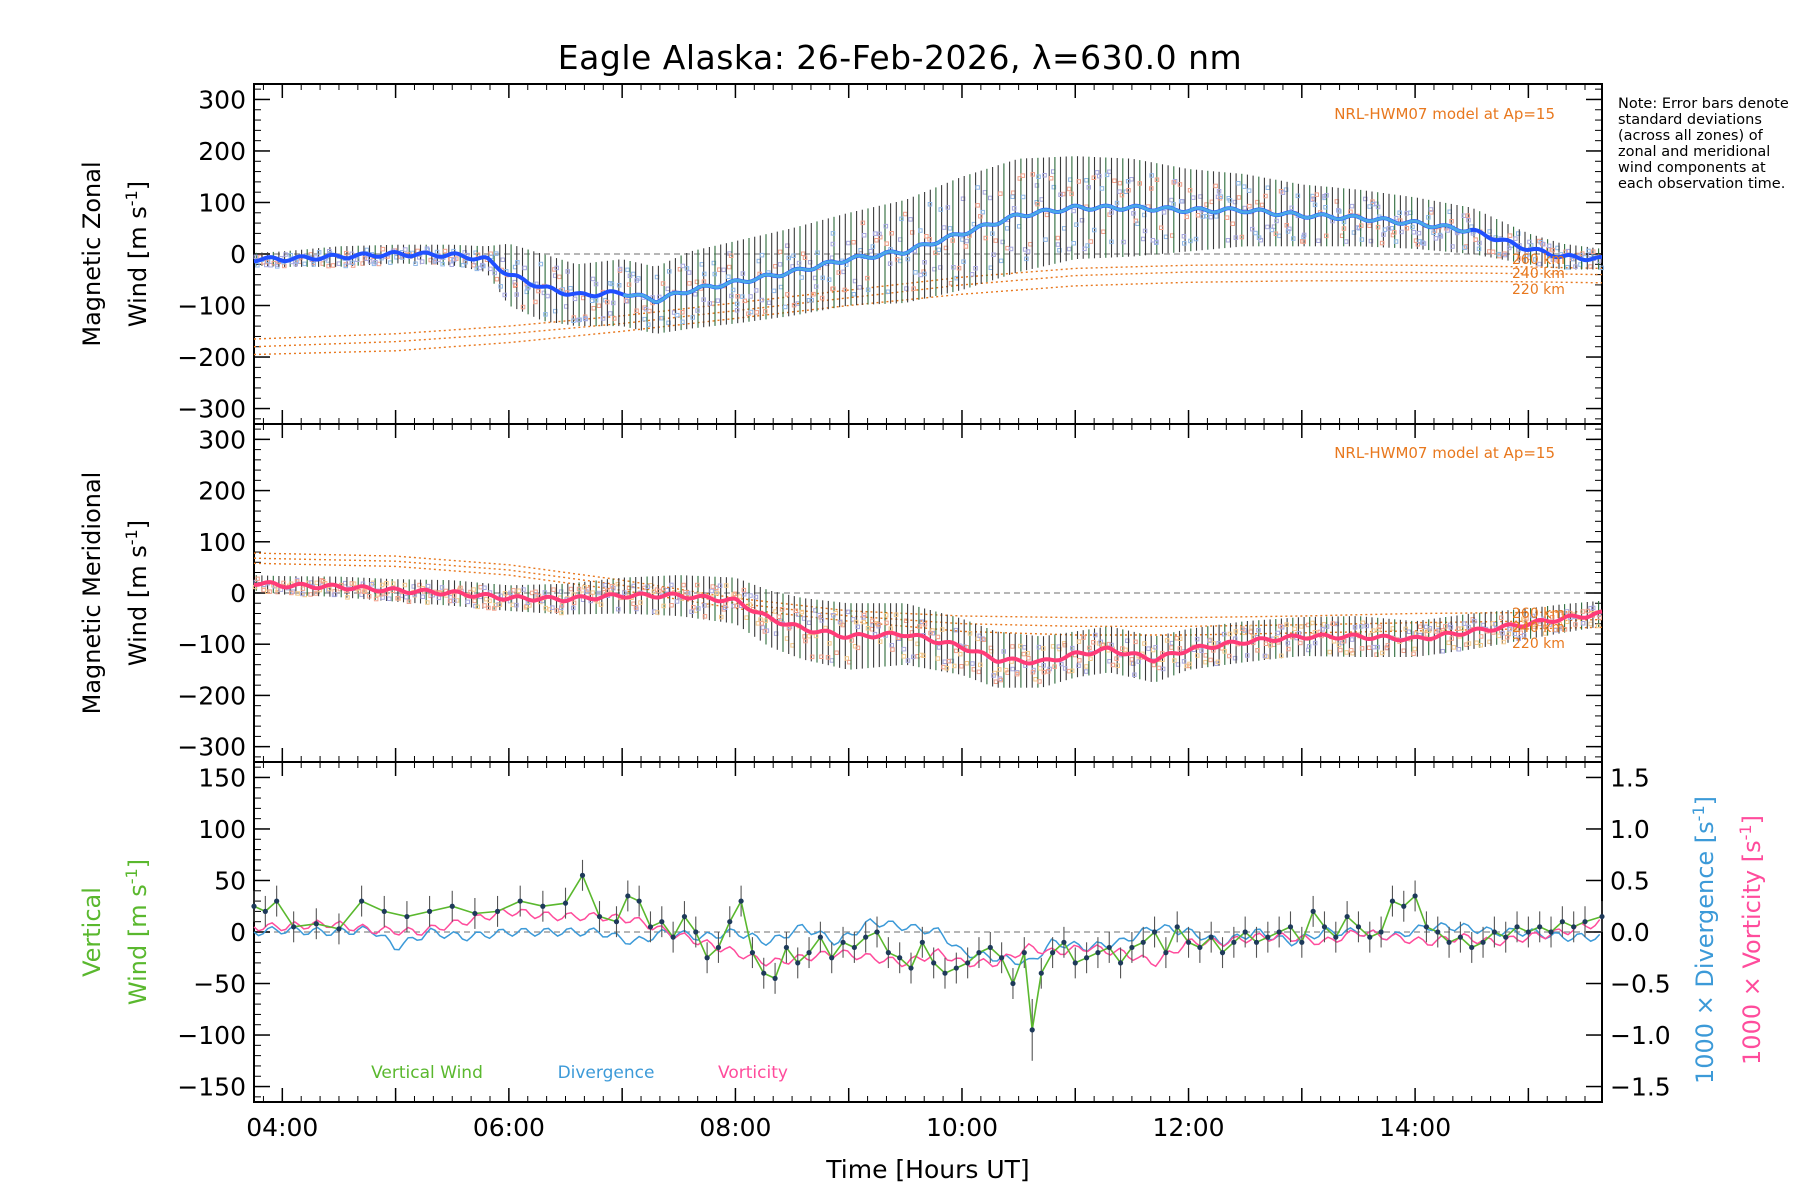 This screenshot has height=1200, width=1800. I want to click on legend-vertical-wind: Vertical Wind, so click(427, 1073).